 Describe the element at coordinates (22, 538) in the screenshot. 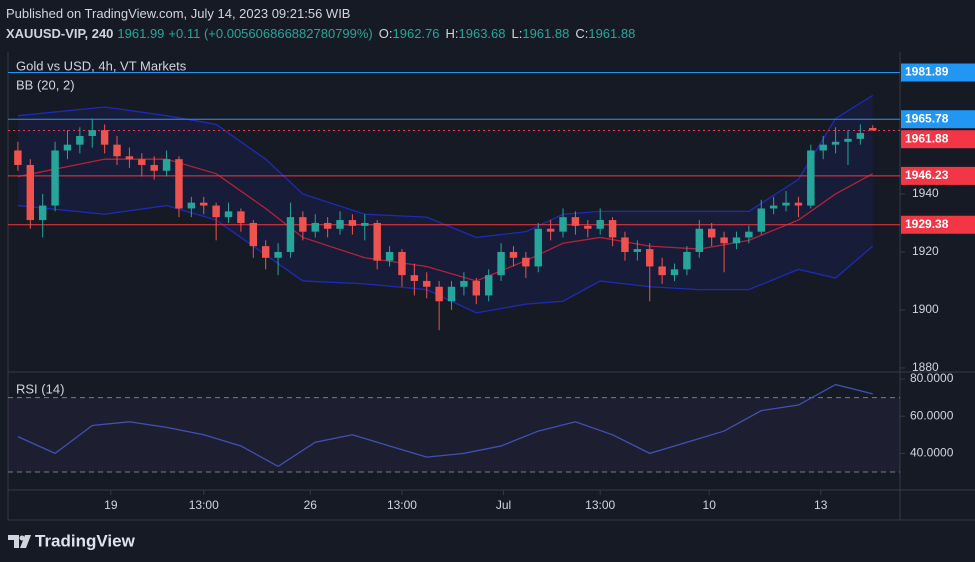

I see `logo-dot` at that location.